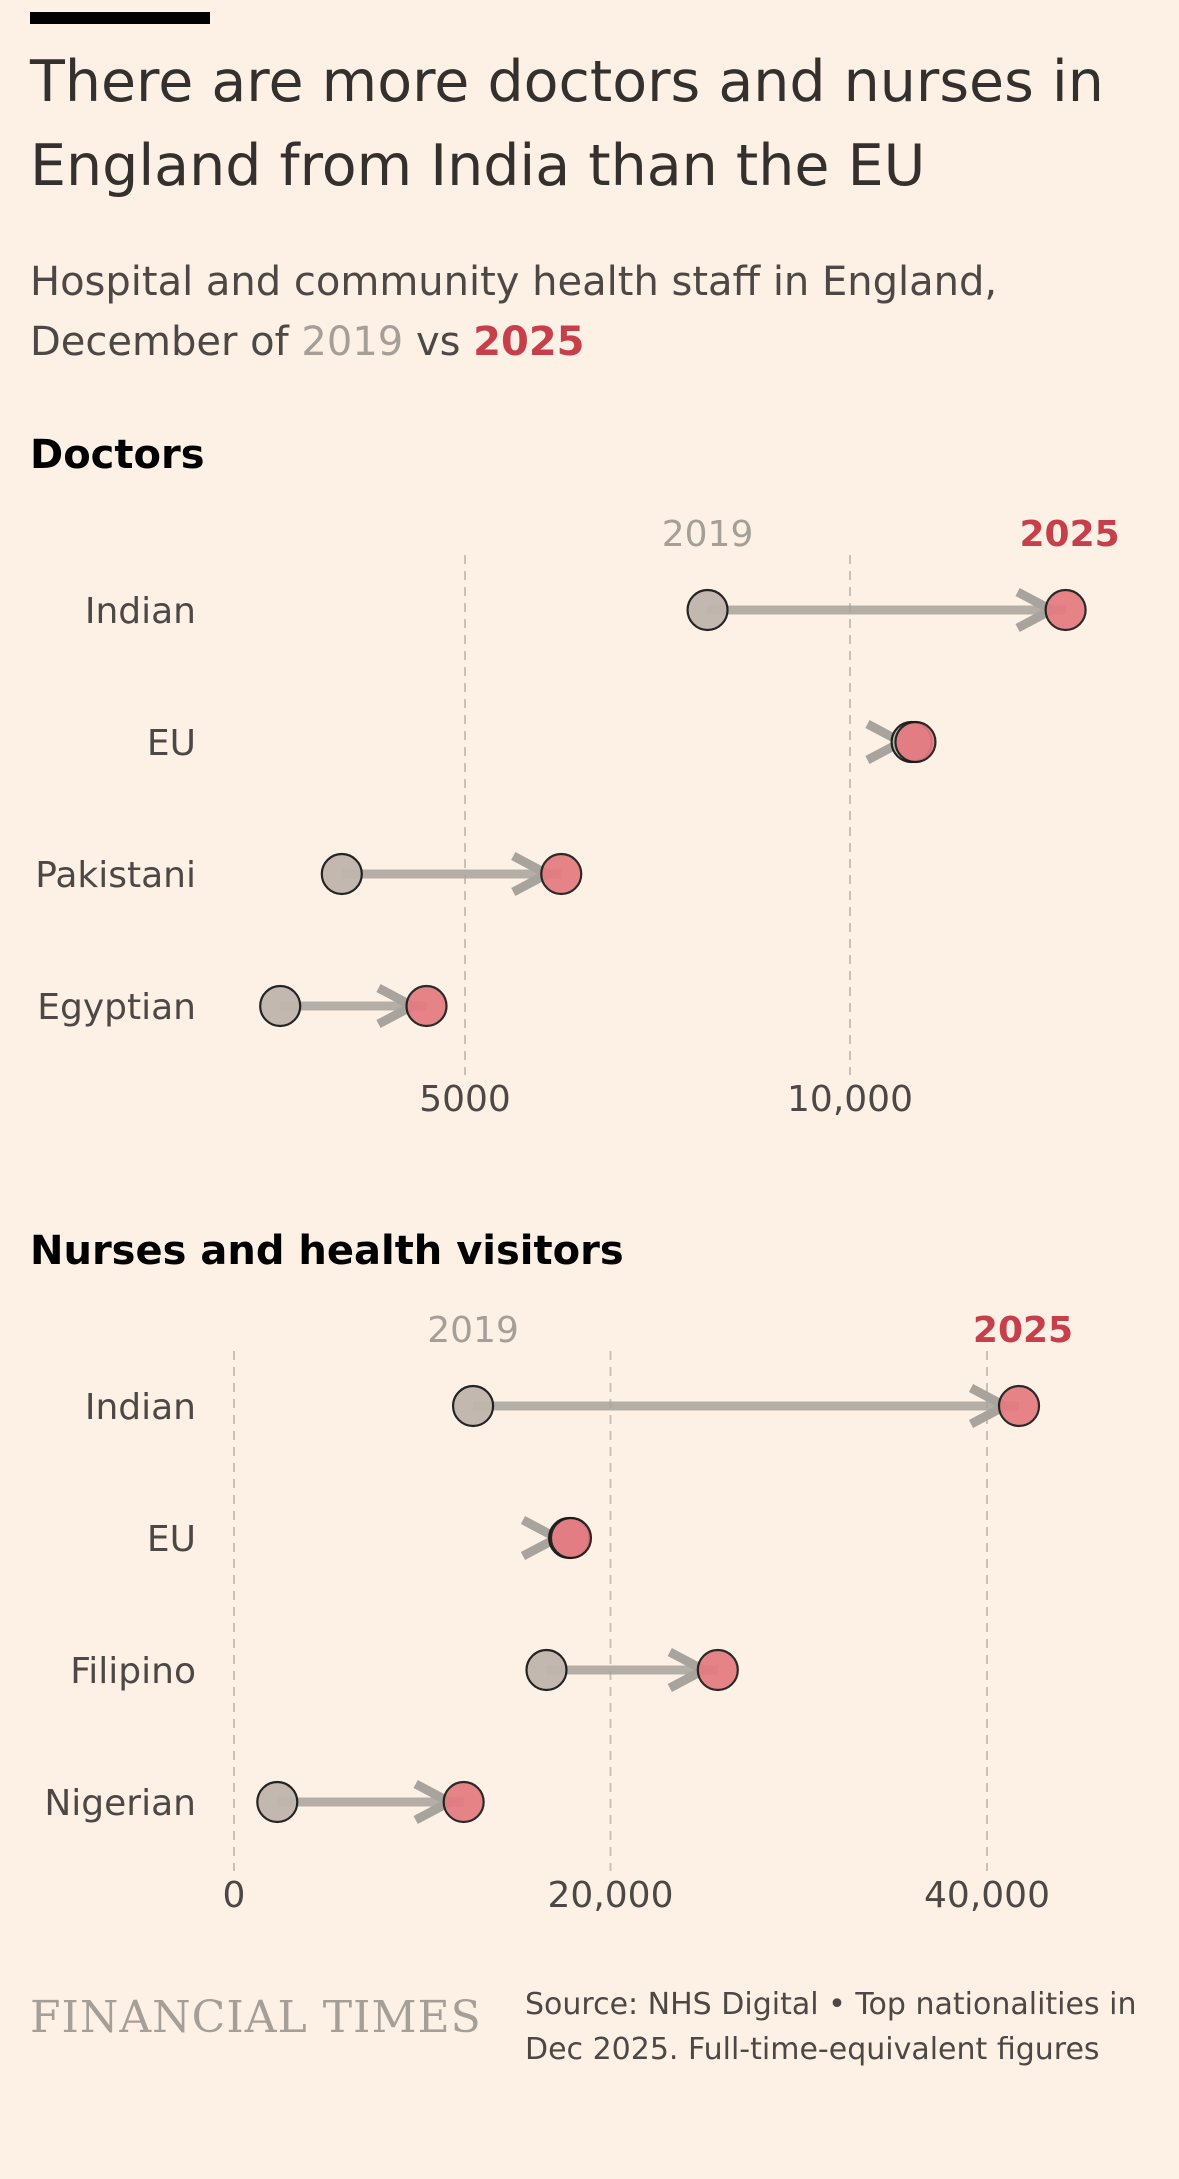 The width and height of the screenshot is (1179, 2179). Describe the element at coordinates (850, 1099) in the screenshot. I see `x-tick-label: 10,000` at that location.